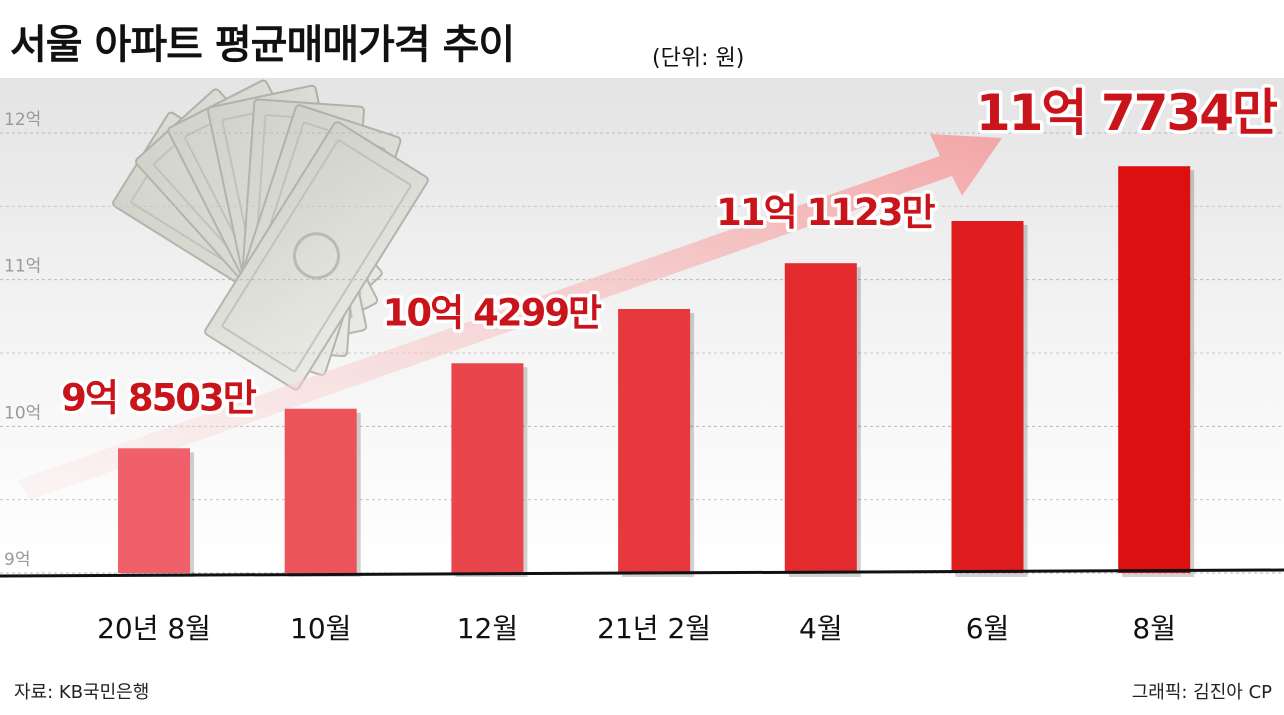  What do you see at coordinates (1127, 113) in the screenshot?
I see `data-label: 11억 7734만` at bounding box center [1127, 113].